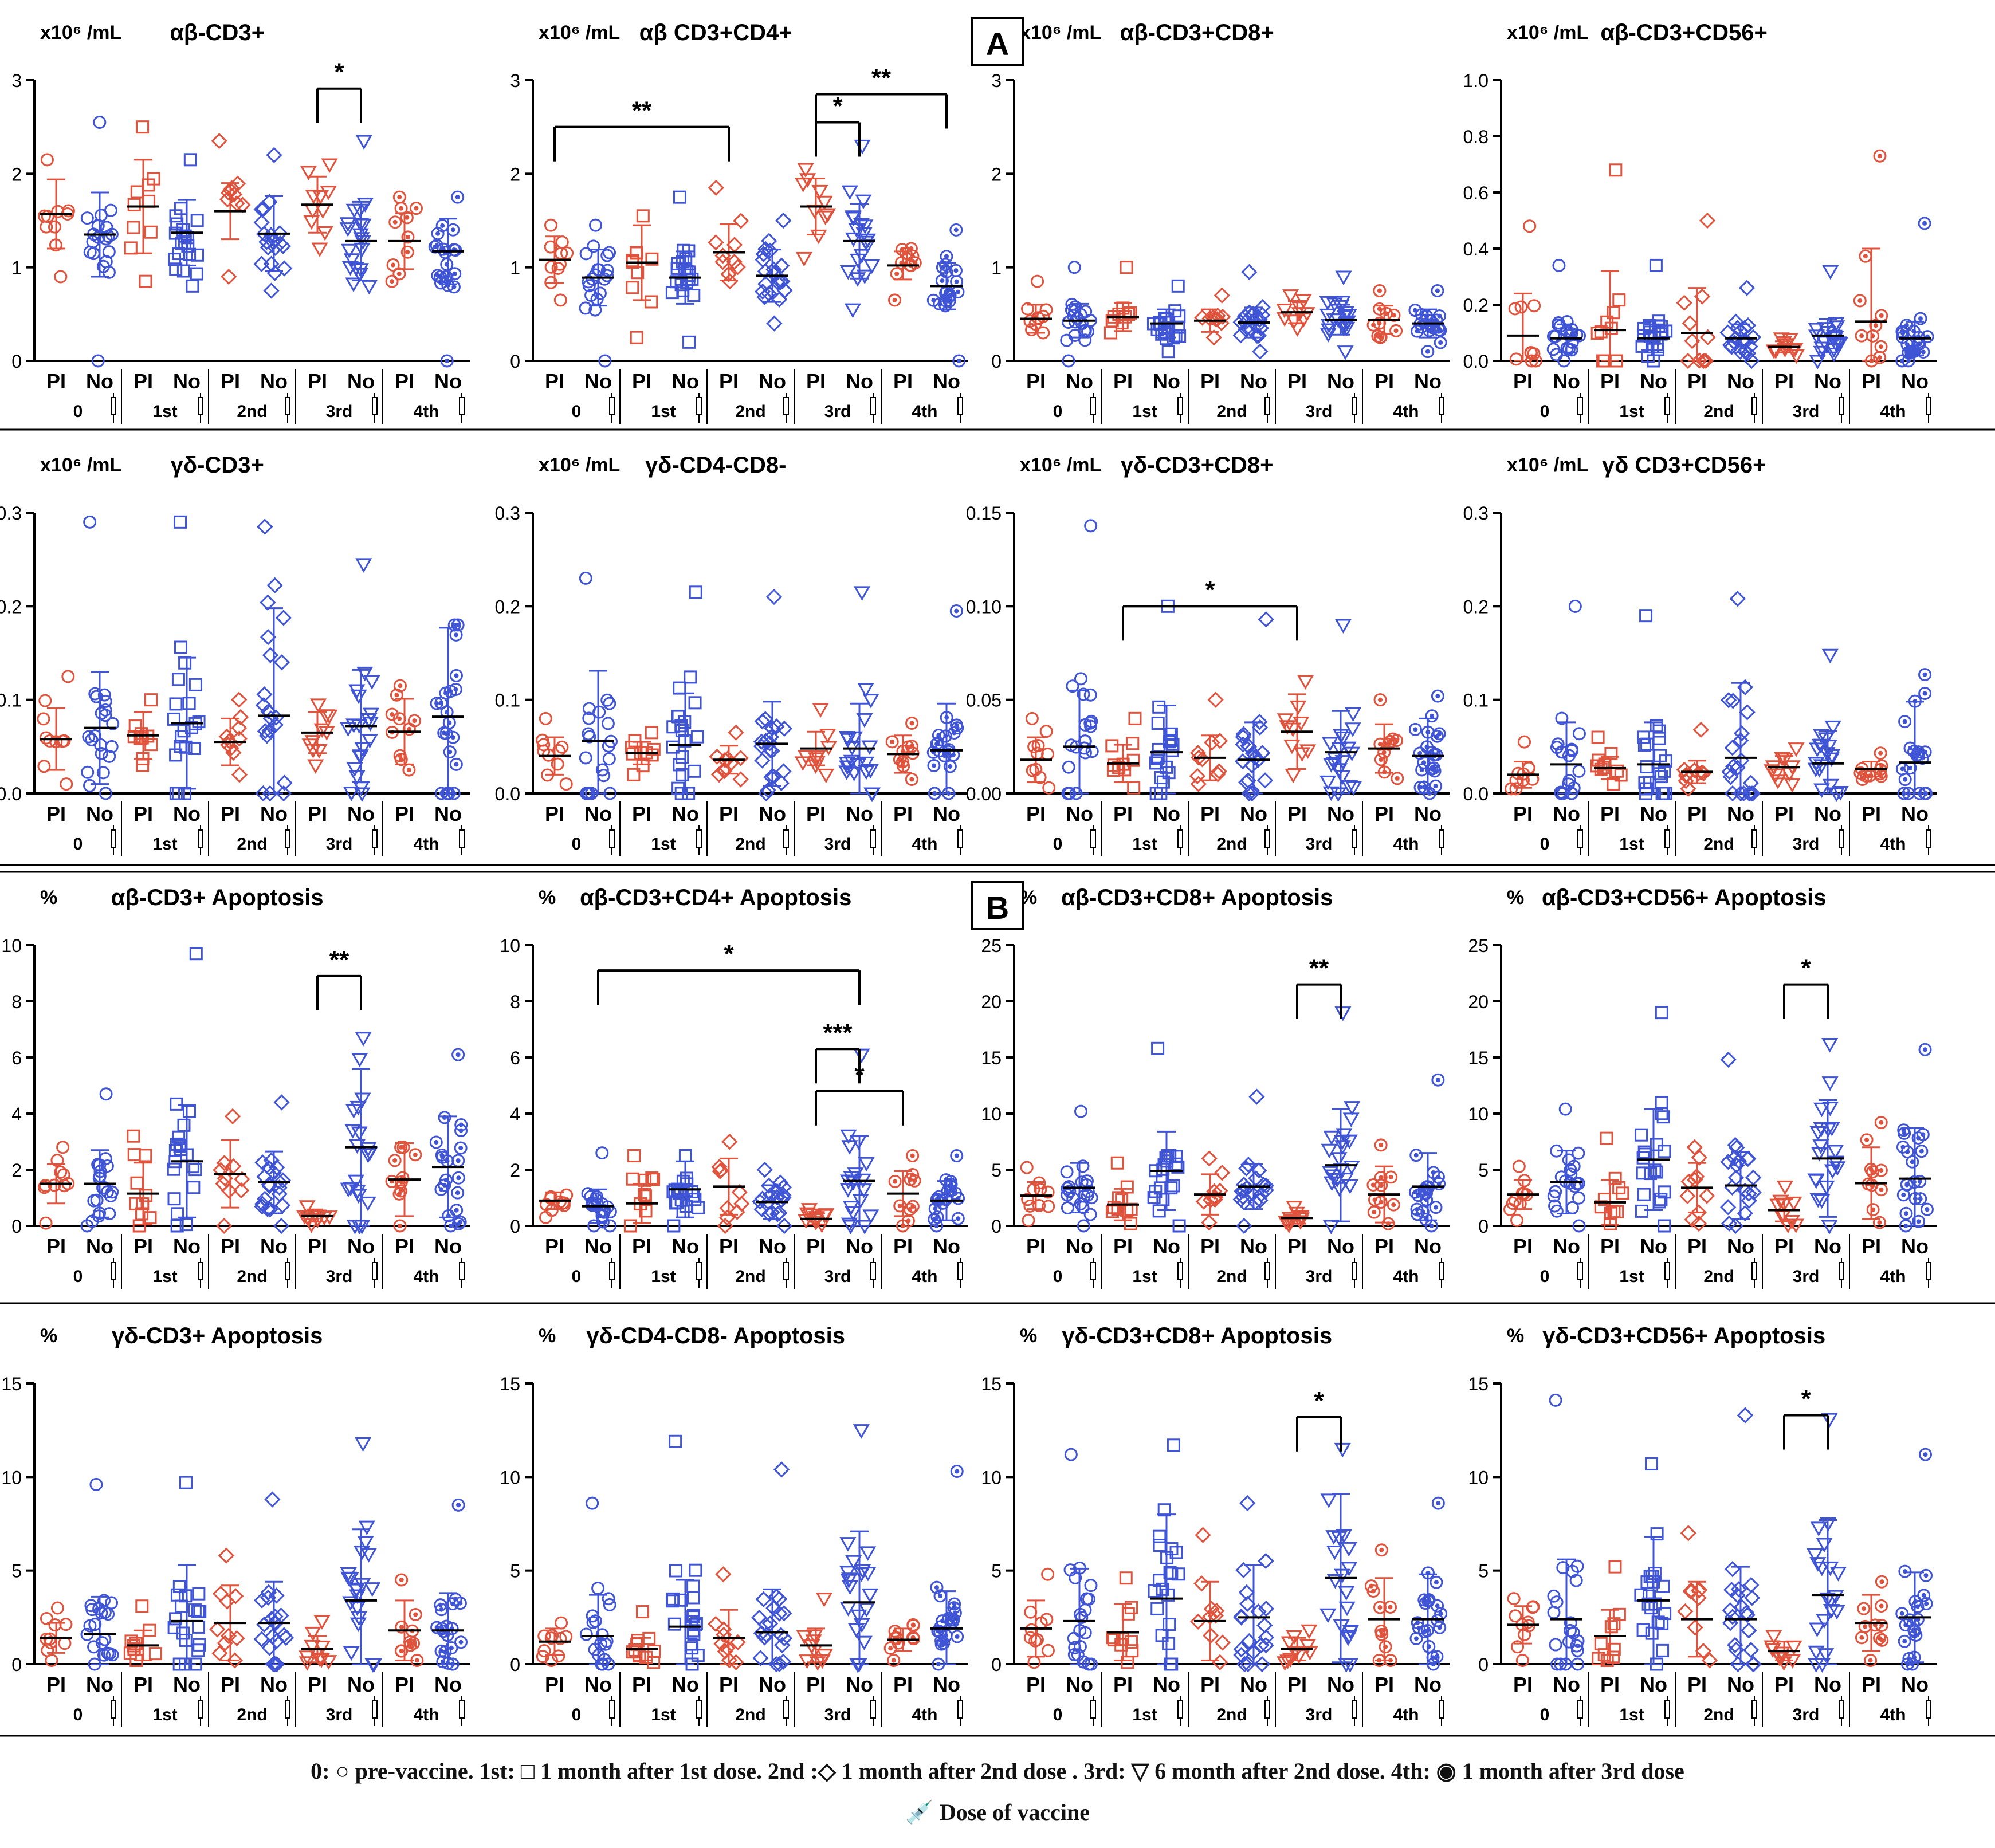 This screenshot has height=1848, width=1995. What do you see at coordinates (1231, 411) in the screenshot?
I see `timepoint-label: 2nd` at bounding box center [1231, 411].